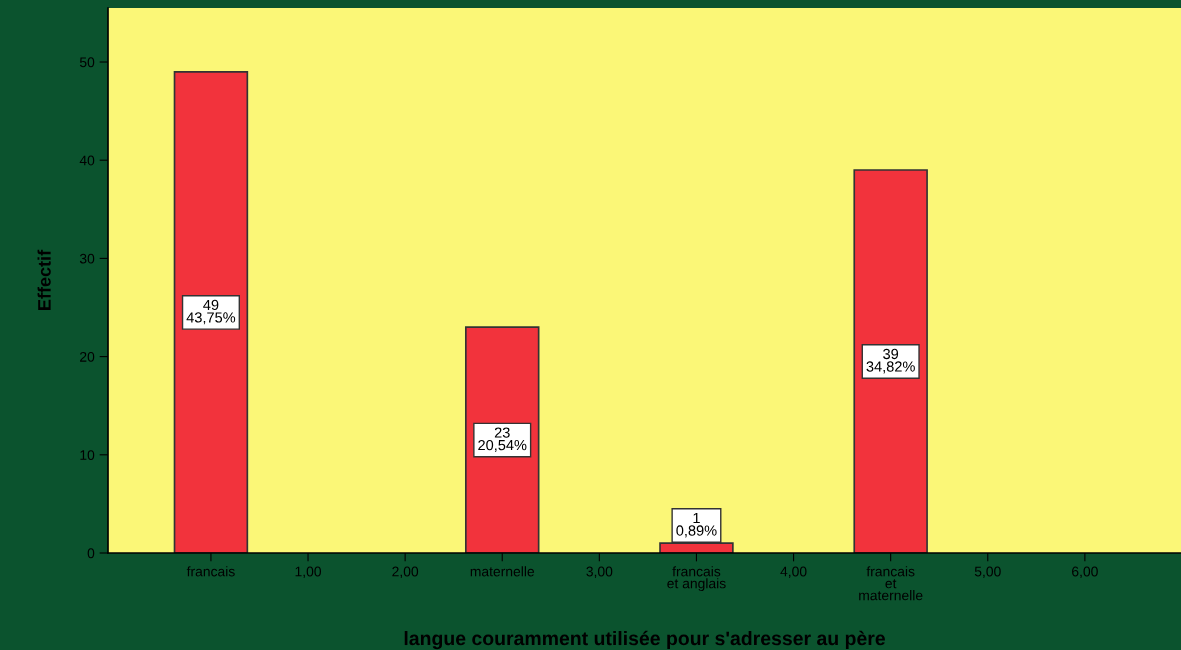  Describe the element at coordinates (891, 583) in the screenshot. I see `x-tick-label: francais et maternelle` at that location.